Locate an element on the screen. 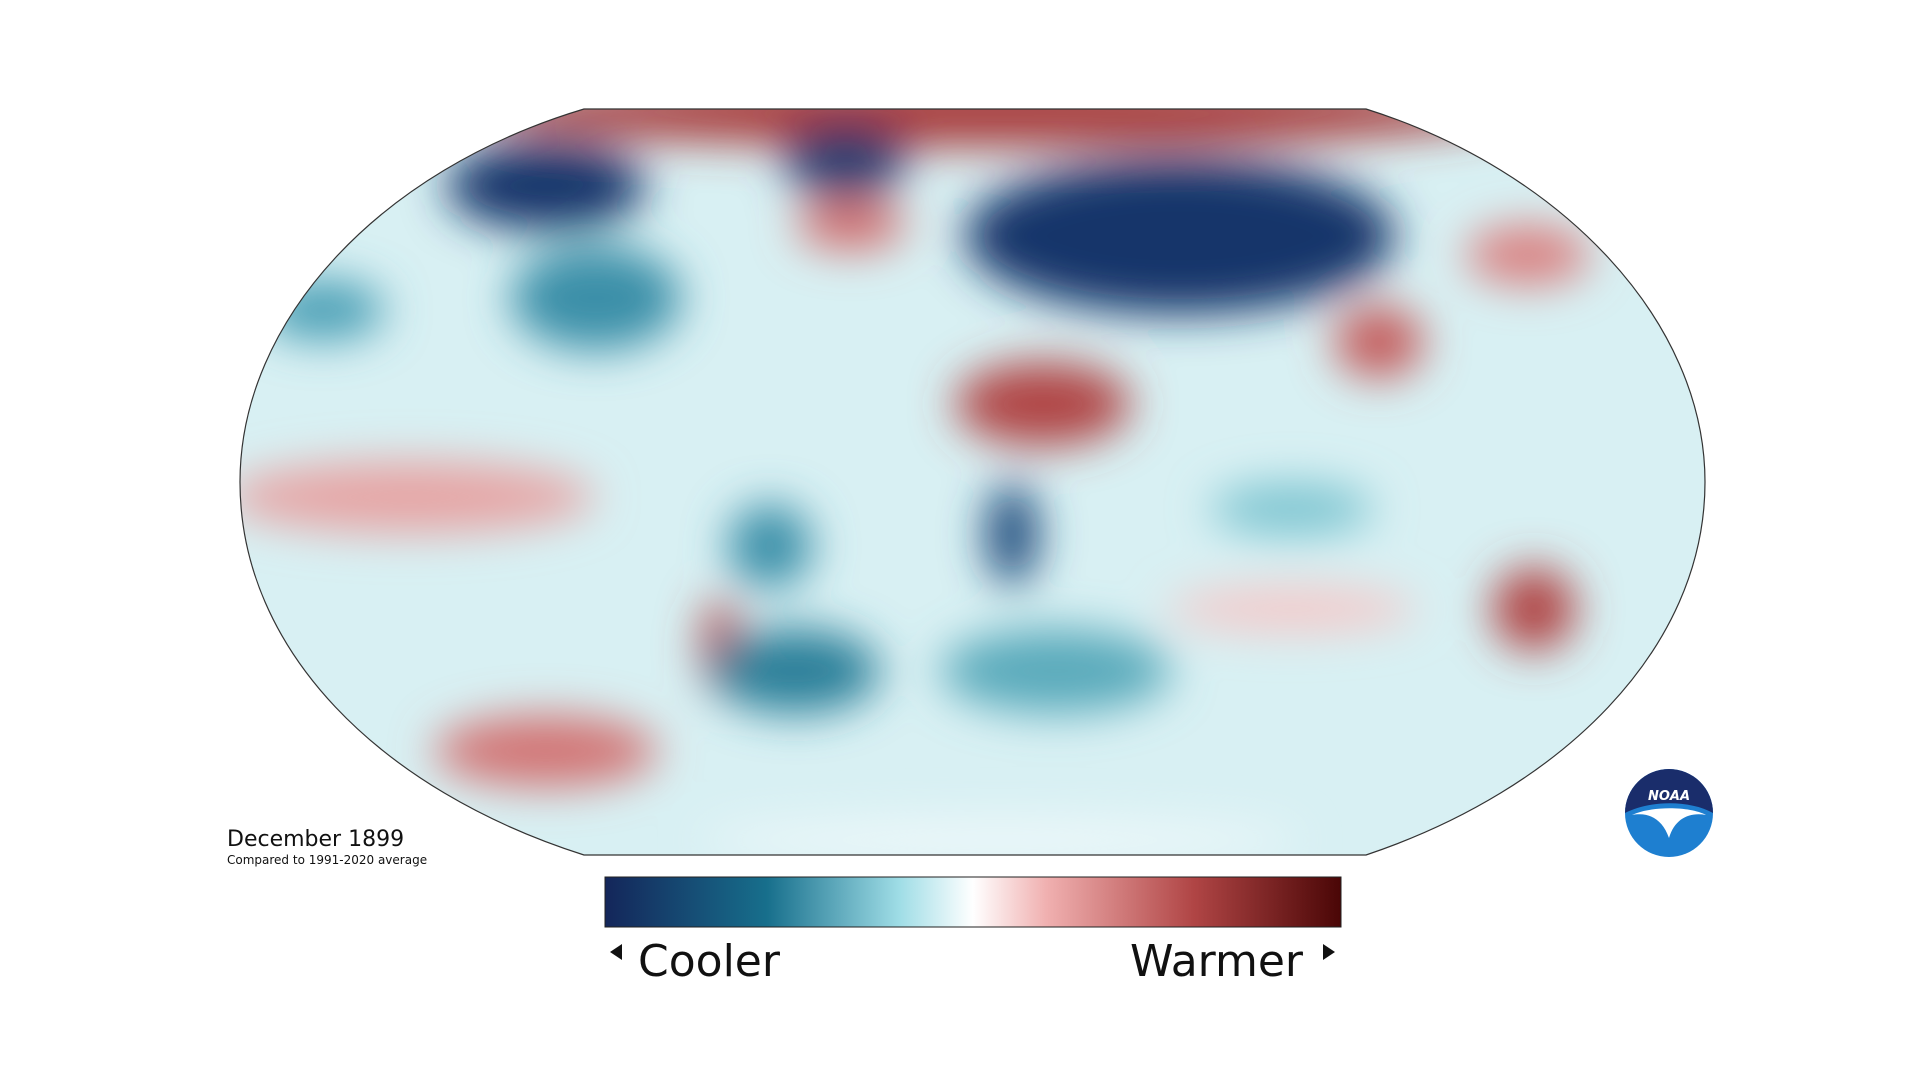  logo-bird is located at coordinates (1669, 823).